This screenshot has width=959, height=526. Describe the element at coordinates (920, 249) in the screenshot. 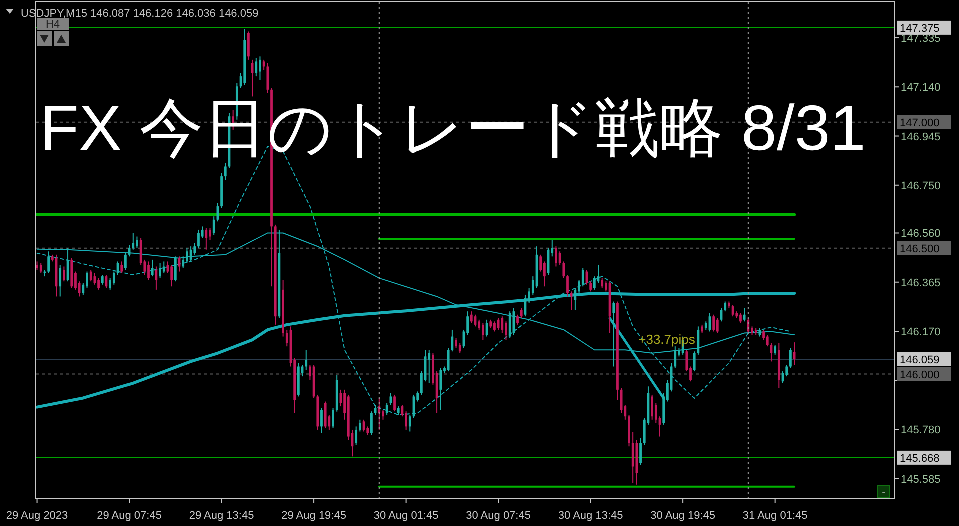

I see `ref-line-label: 146.500` at that location.